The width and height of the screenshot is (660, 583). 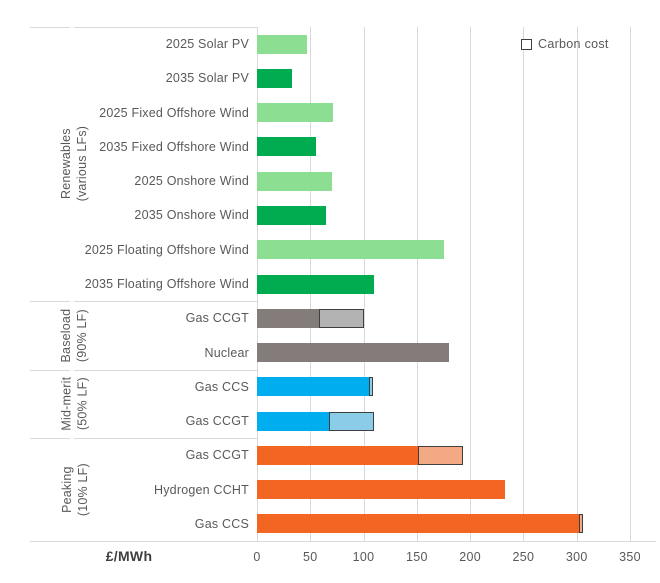 What do you see at coordinates (523, 557) in the screenshot?
I see `x-tick-label: 250` at bounding box center [523, 557].